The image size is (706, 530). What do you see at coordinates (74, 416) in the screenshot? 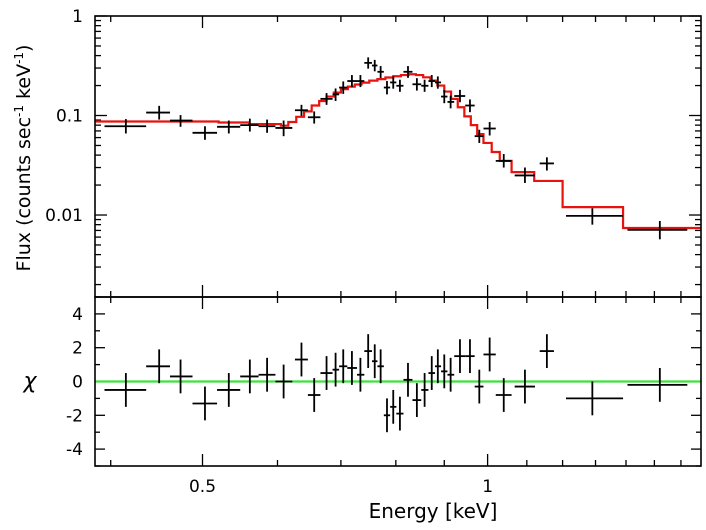
I see `residual-ytick-label: -2` at bounding box center [74, 416].